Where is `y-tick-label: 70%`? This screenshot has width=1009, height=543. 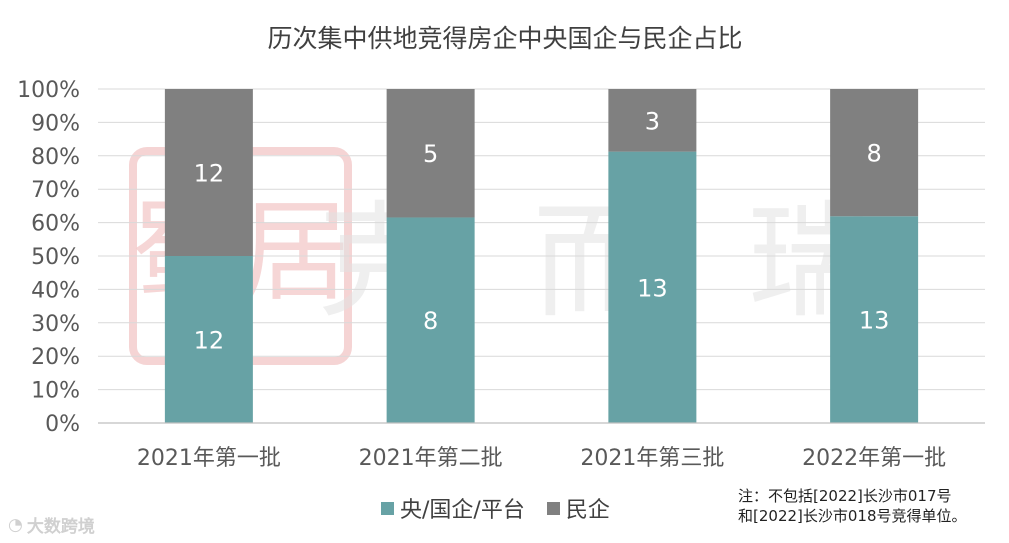
y-tick-label: 70% is located at coordinates (55, 190).